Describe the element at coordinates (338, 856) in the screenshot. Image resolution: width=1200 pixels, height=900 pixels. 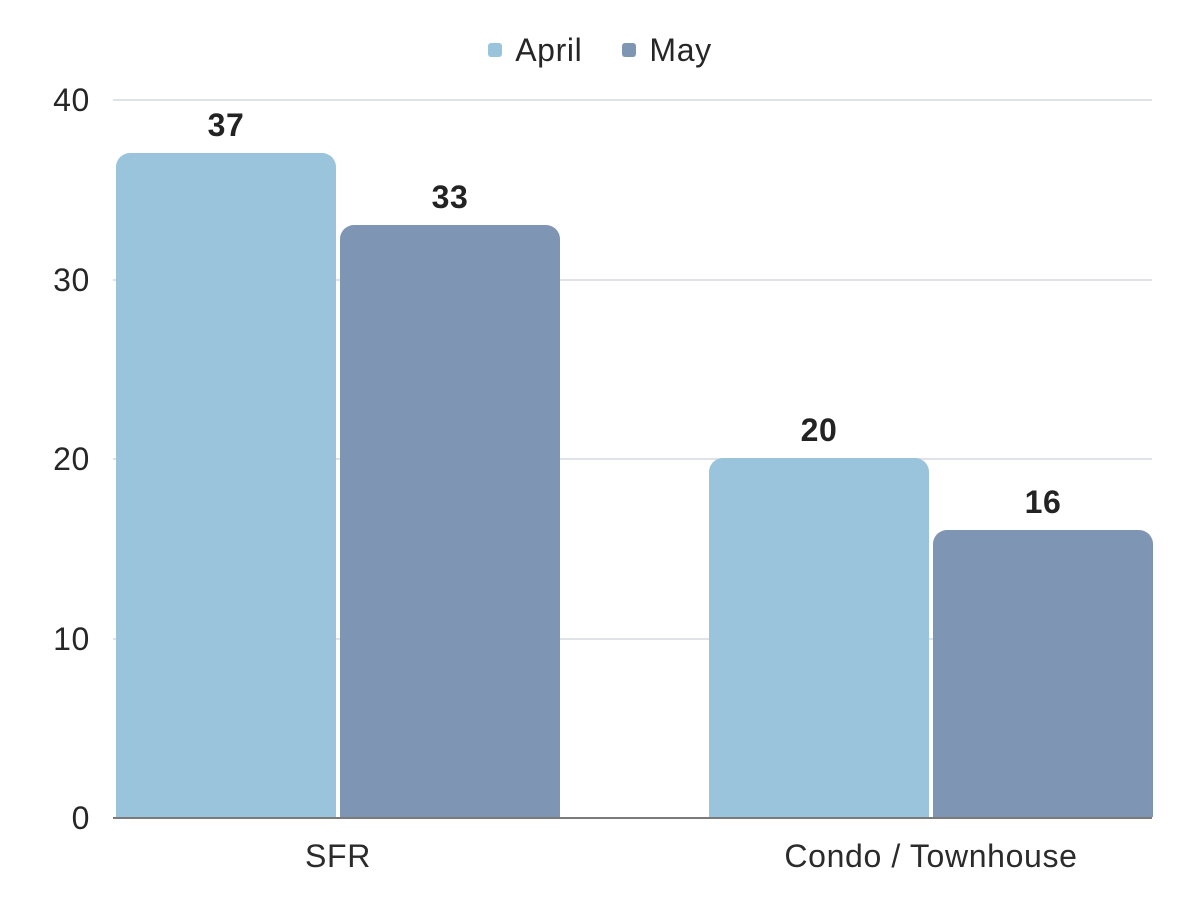
I see `category-label-sfr: SFR` at that location.